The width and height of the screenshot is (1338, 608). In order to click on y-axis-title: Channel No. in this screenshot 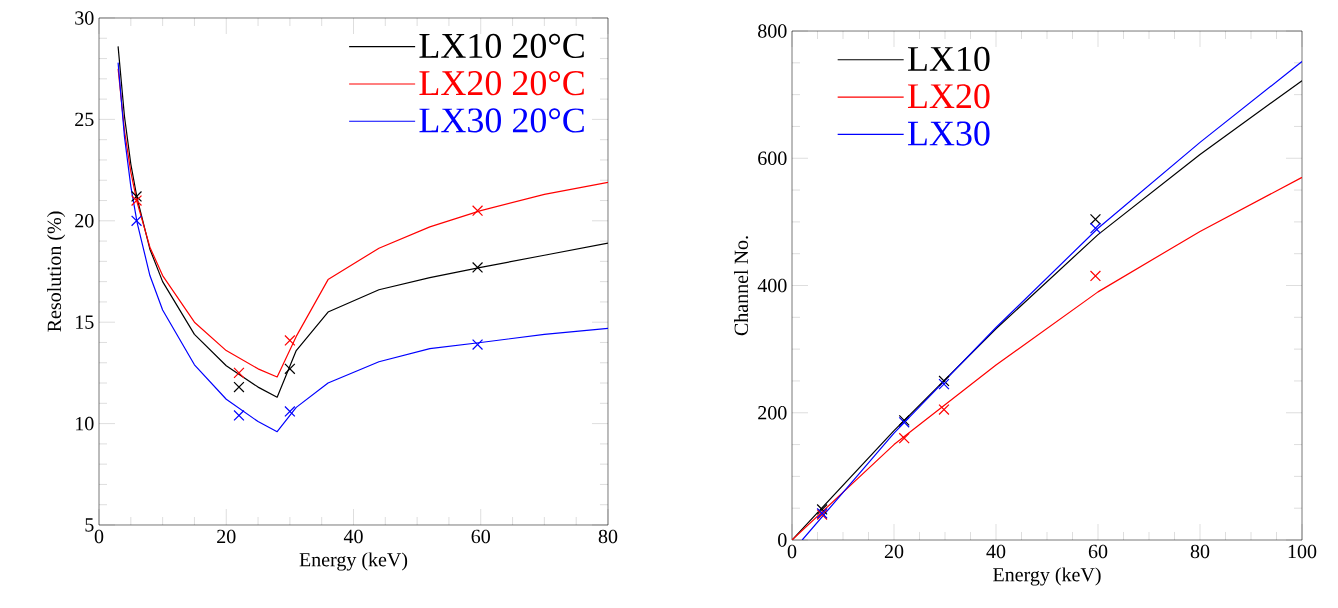, I will do `click(741, 286)`.